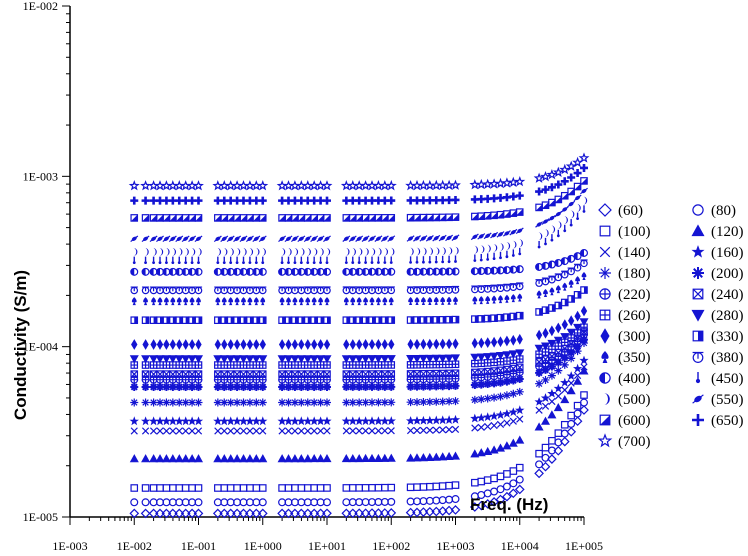 Image resolution: width=748 pixels, height=556 pixels. I want to click on legend-marker, so click(698, 315).